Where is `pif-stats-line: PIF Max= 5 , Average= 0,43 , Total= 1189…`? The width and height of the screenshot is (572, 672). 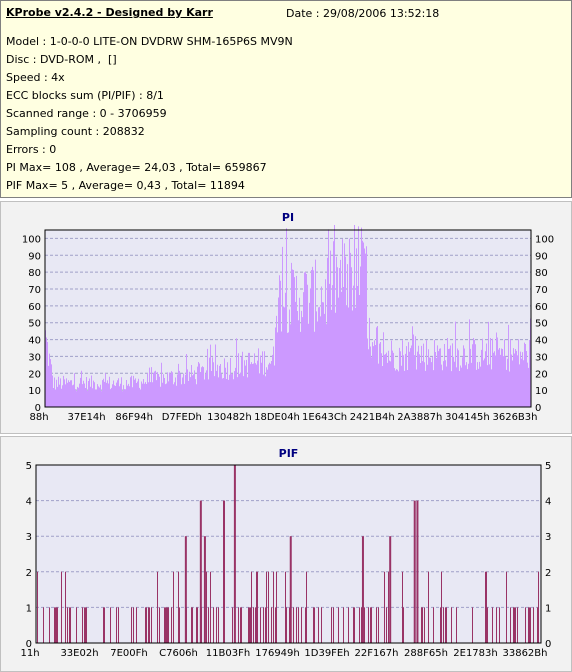
pif-stats-line: PIF Max= 5 , Average= 0,43 , Total= 1189… is located at coordinates (125, 185).